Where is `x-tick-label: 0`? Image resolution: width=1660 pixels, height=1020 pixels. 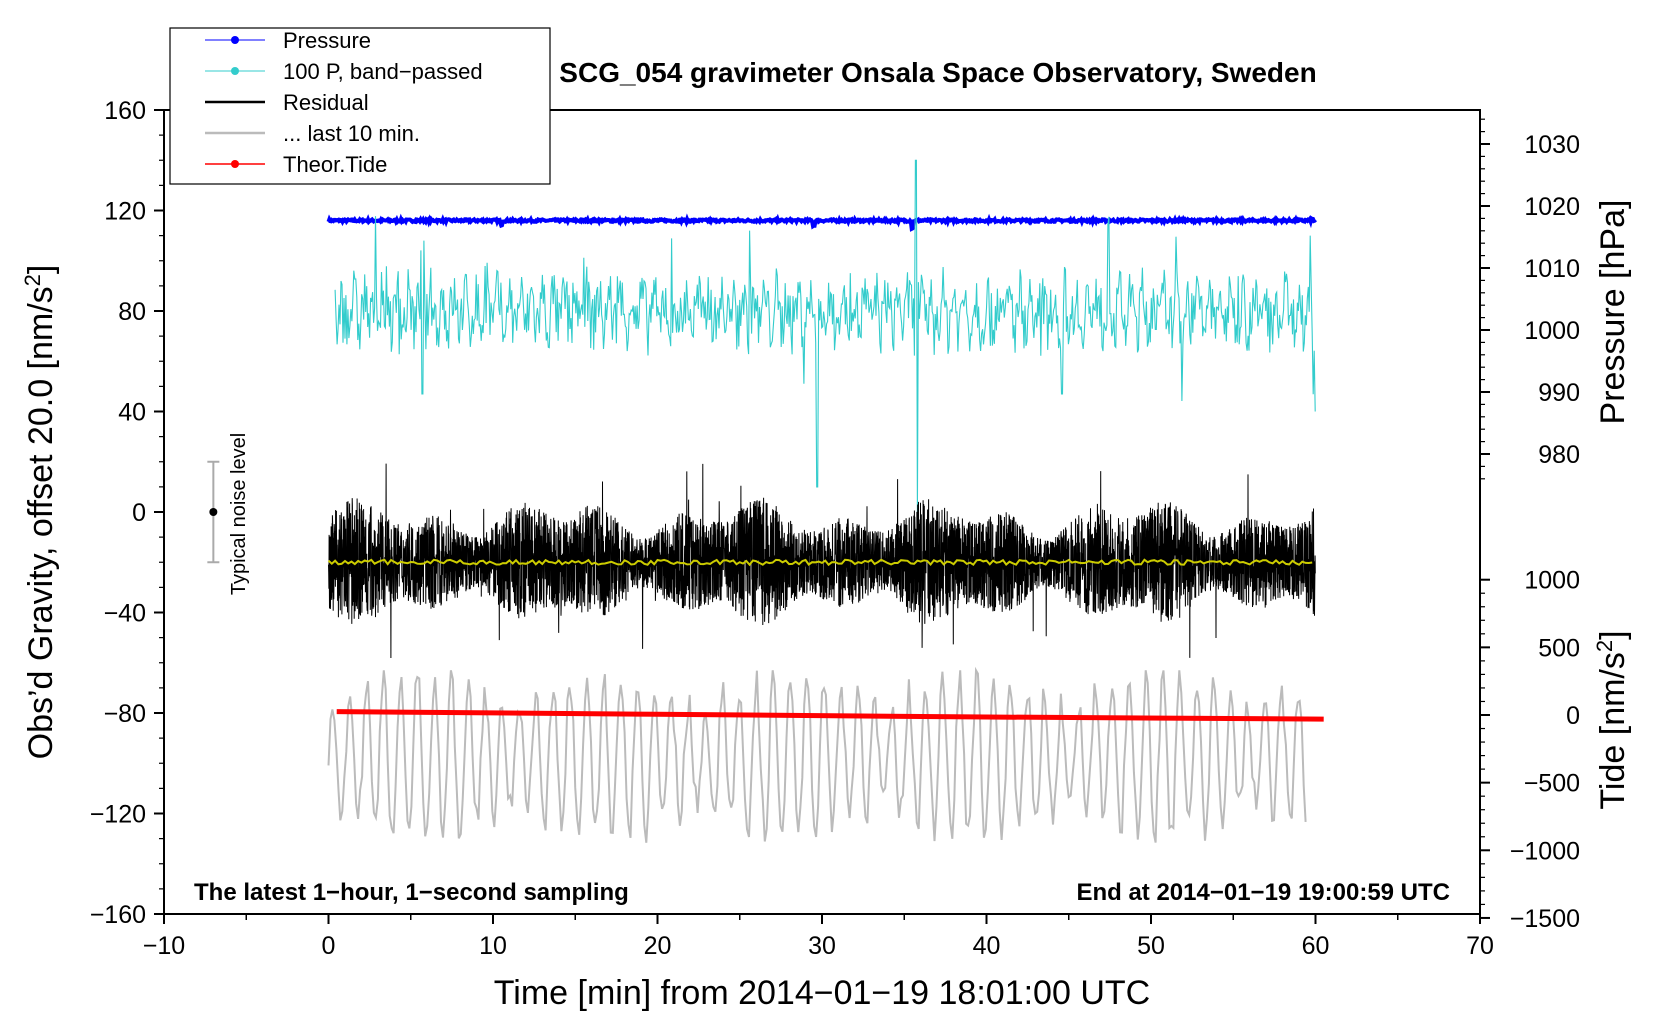
x-tick-label: 0 is located at coordinates (329, 946).